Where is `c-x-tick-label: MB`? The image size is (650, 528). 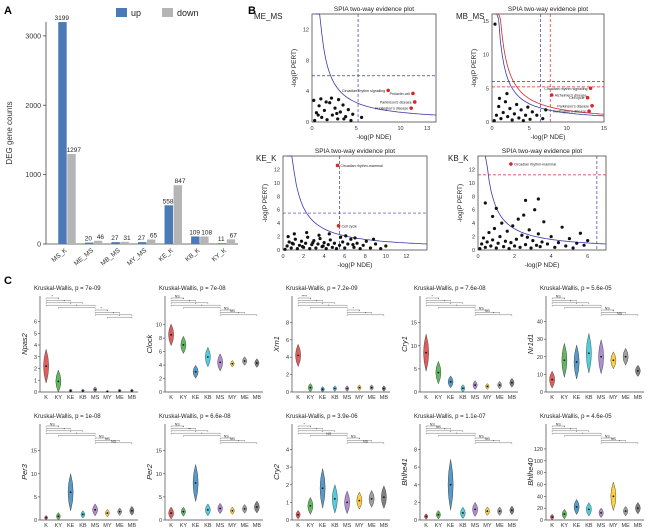
c-x-tick-label: MB is located at coordinates (384, 398).